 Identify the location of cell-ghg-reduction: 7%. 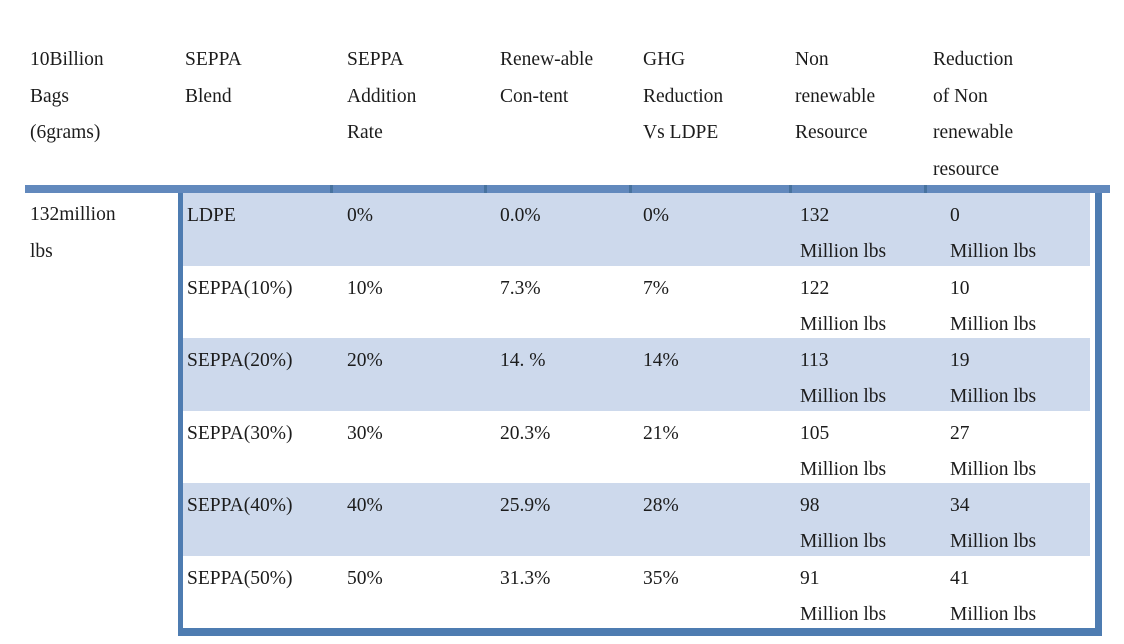
(656, 288).